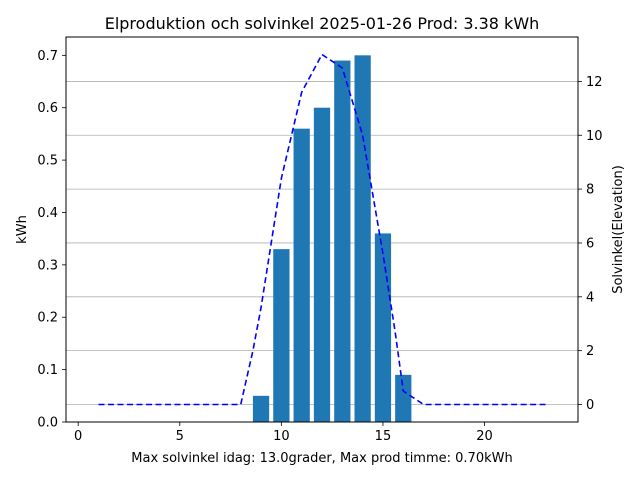 This screenshot has width=640, height=480. Describe the element at coordinates (47, 370) in the screenshot. I see `y-tick-label: 0.1` at that location.